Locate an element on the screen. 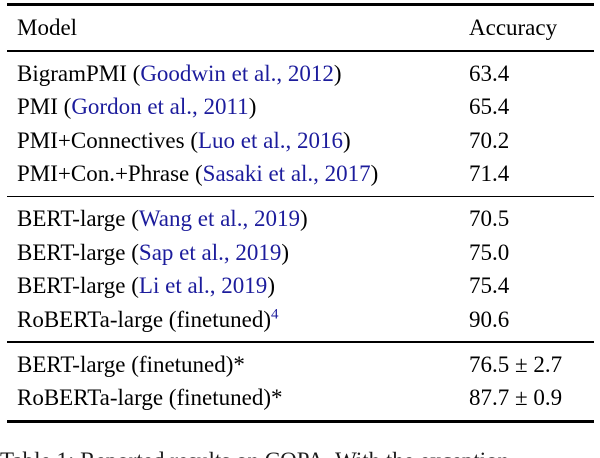 The height and width of the screenshot is (458, 600). accuracy-cell: 70.2 is located at coordinates (489, 140).